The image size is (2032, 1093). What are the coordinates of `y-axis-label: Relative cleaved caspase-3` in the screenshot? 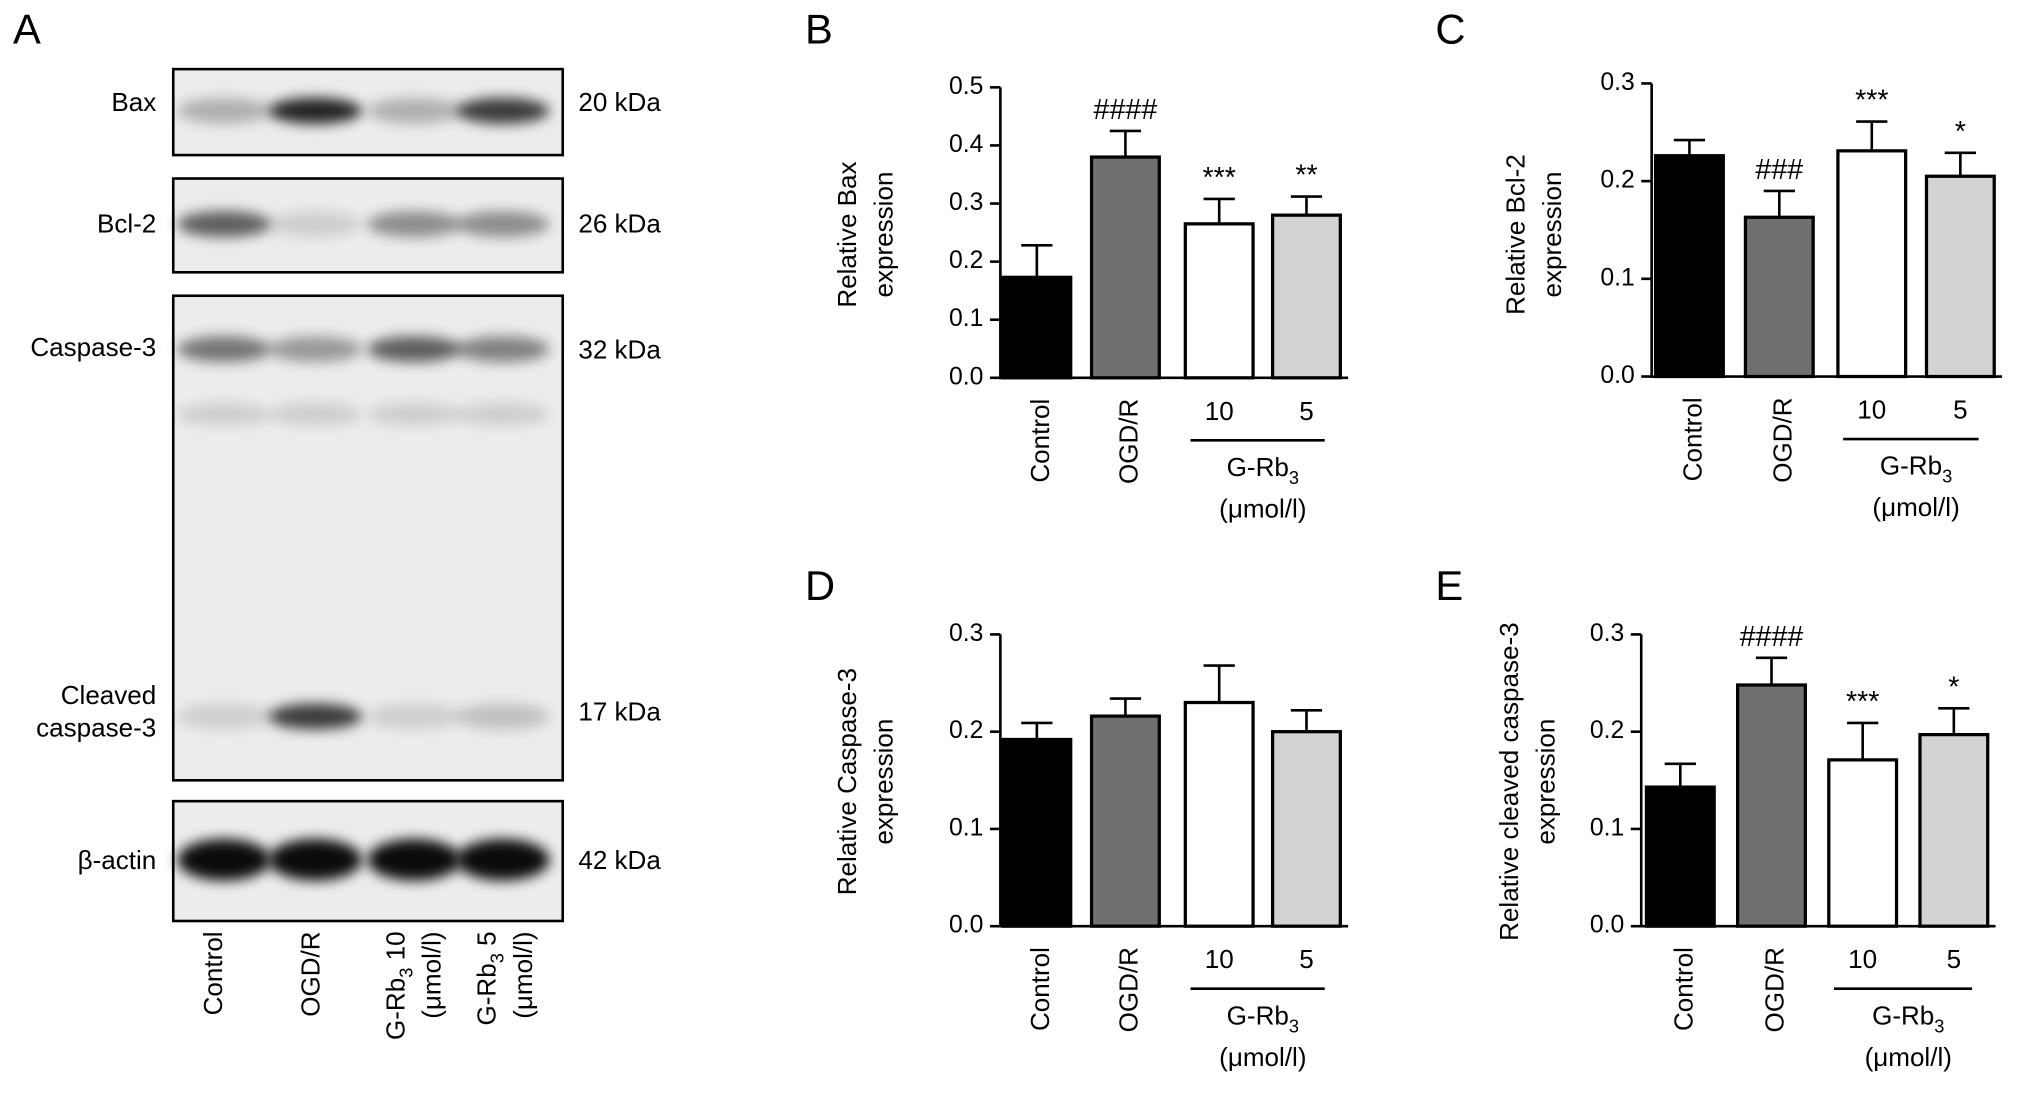 It's located at (1509, 781).